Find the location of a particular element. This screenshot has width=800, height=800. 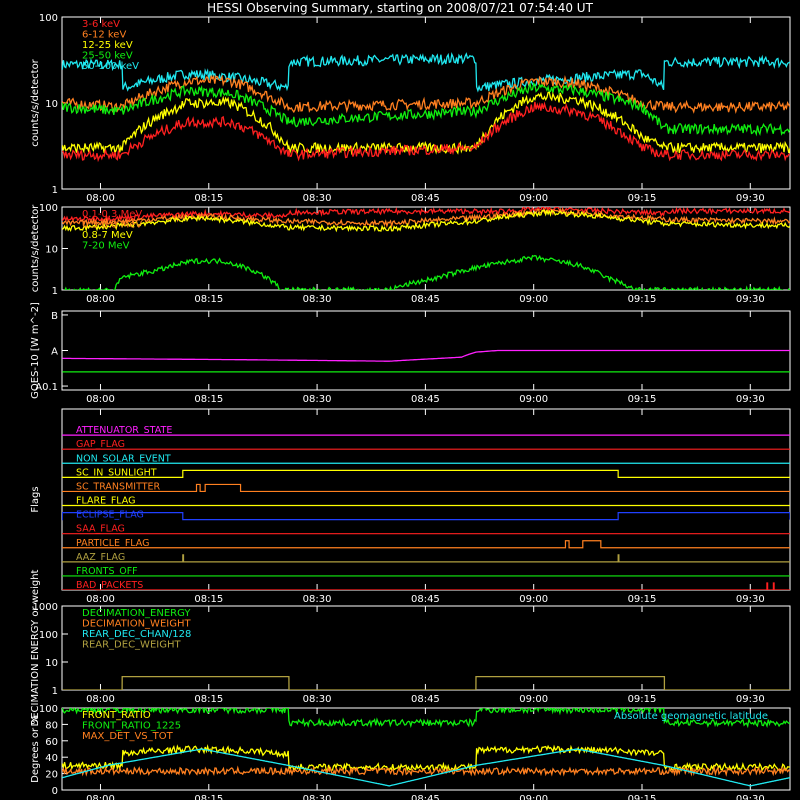

series-line-absolute-geomagnetic-latitude is located at coordinates (426, 767).